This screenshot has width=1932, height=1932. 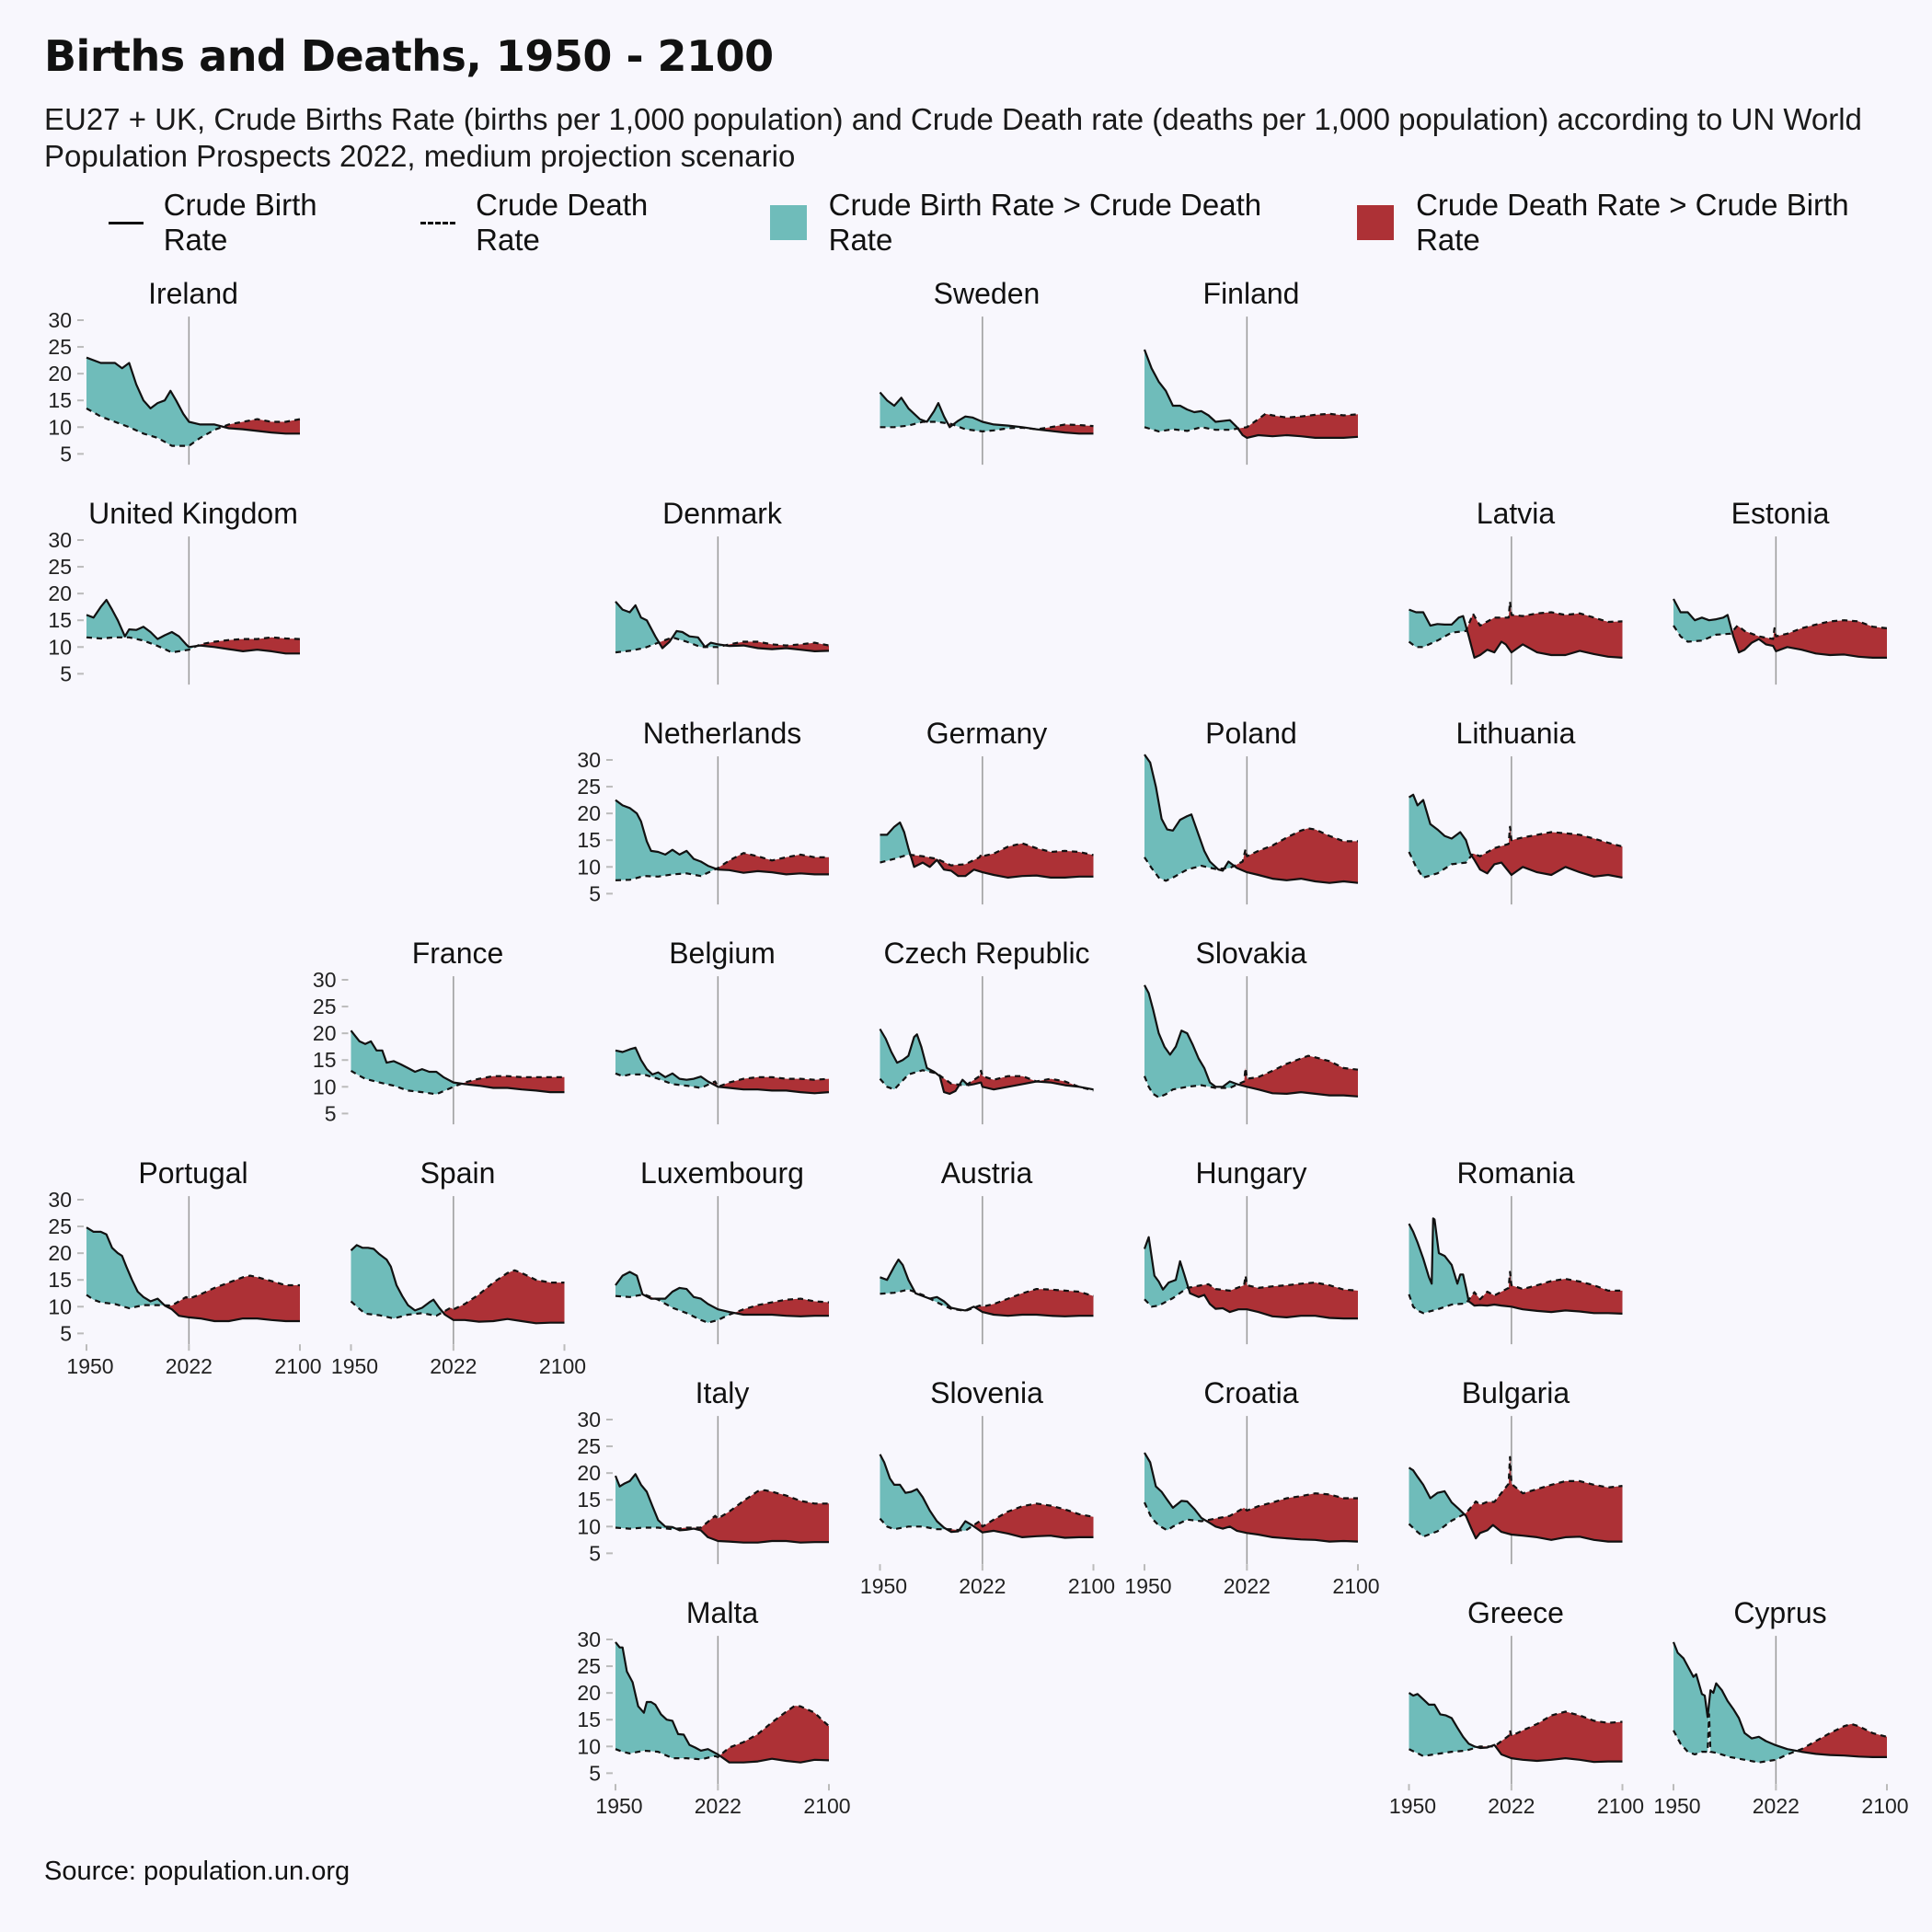 I want to click on panel-title: Bulgaria, so click(x=1516, y=1392).